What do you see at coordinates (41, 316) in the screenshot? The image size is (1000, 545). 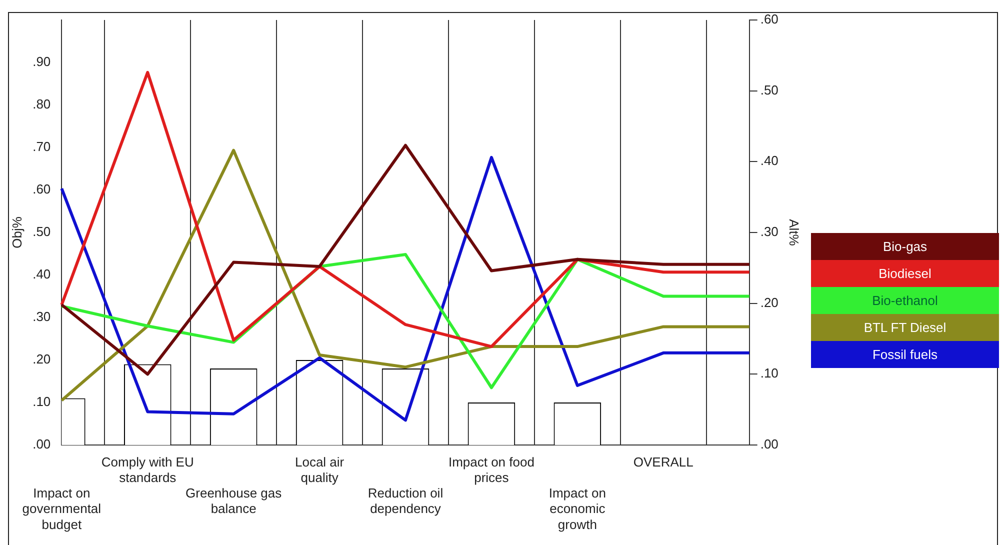 I see `y-tick-label: .30` at bounding box center [41, 316].